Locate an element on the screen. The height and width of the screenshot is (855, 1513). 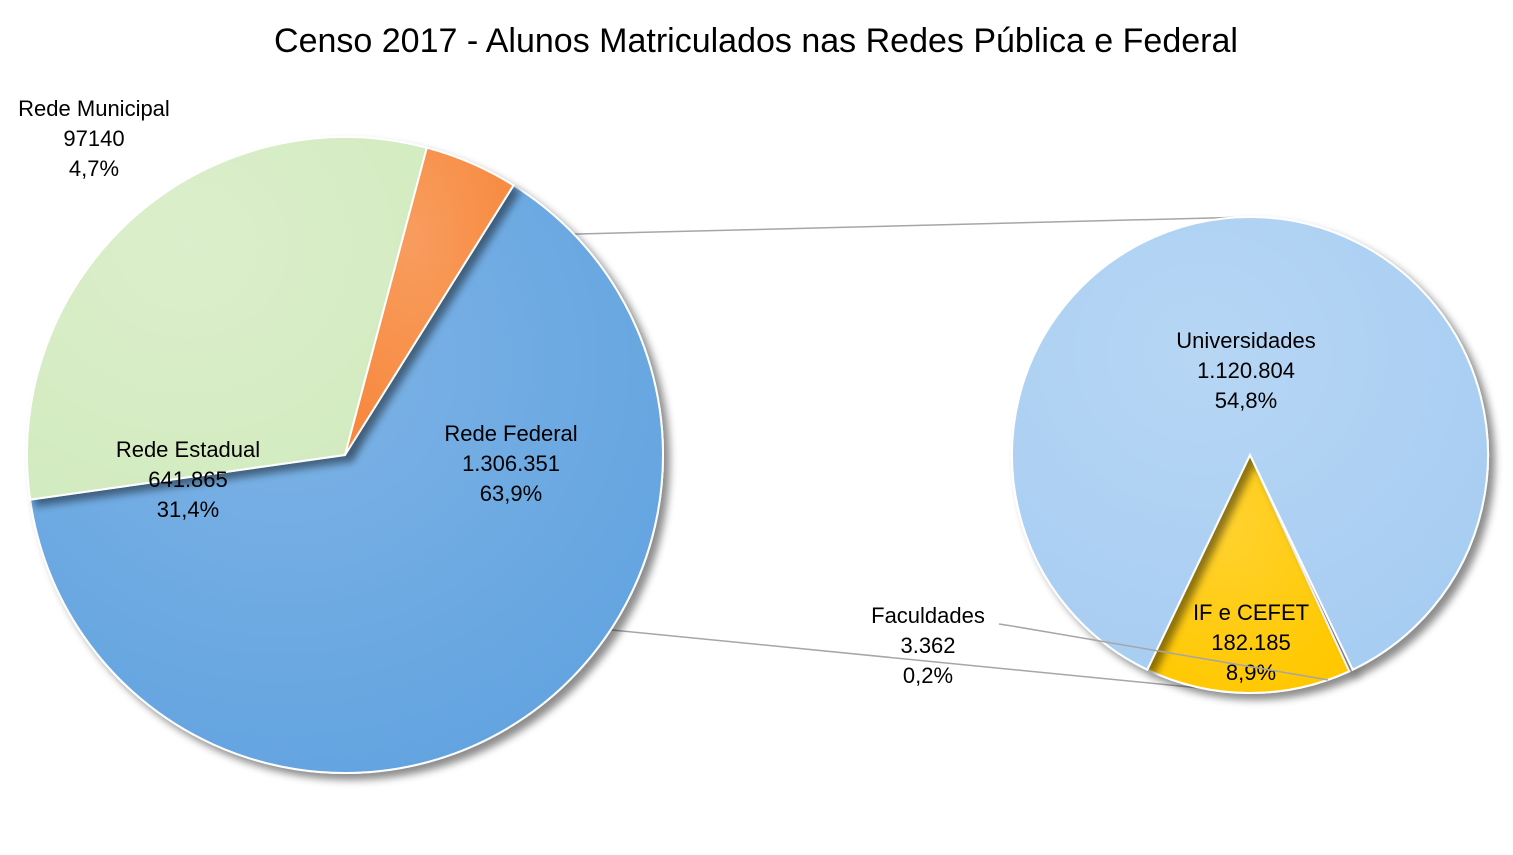
data-label-rede-municipal: Rede Municipal 97140 4,7% is located at coordinates (94, 138).